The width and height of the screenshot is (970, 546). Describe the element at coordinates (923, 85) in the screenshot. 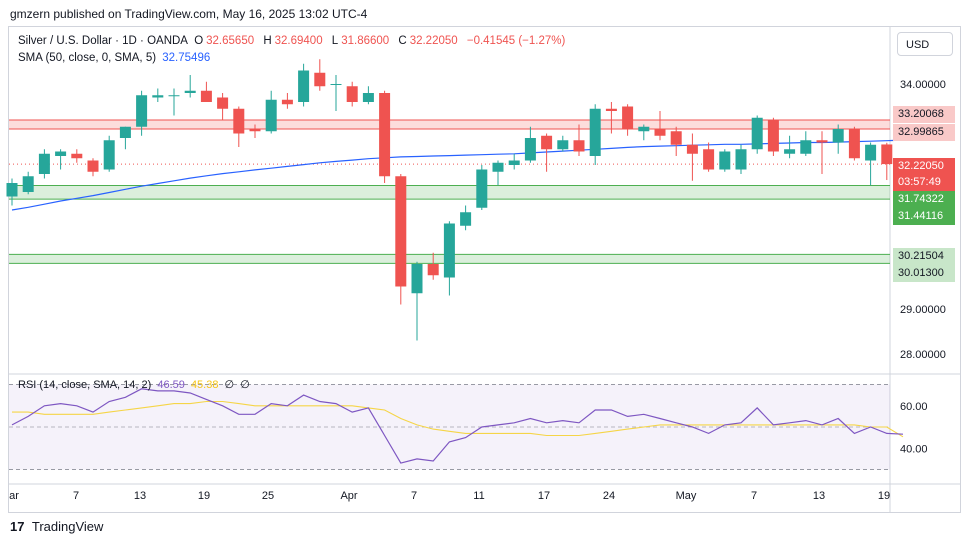

I see `price-tick-label: 34.00000` at that location.